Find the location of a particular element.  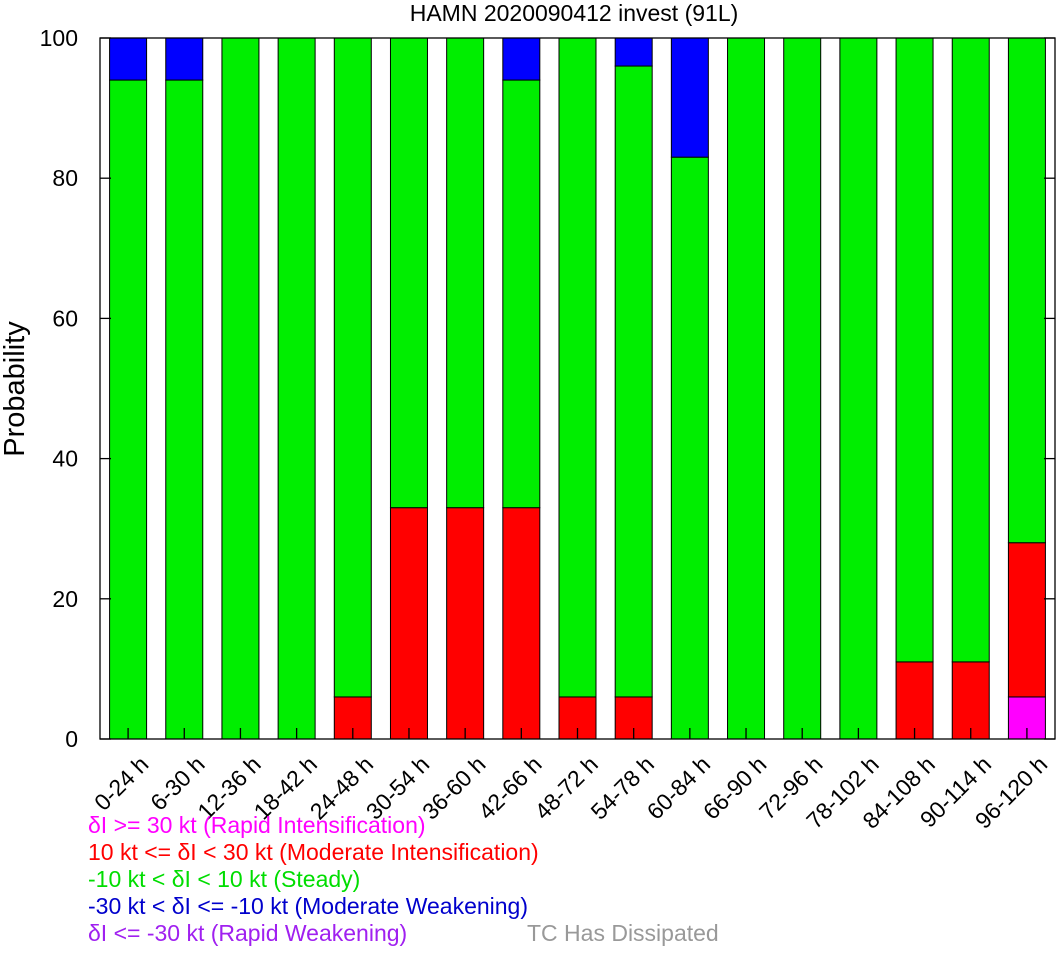

y-tick-label: 20 is located at coordinates (65, 599).